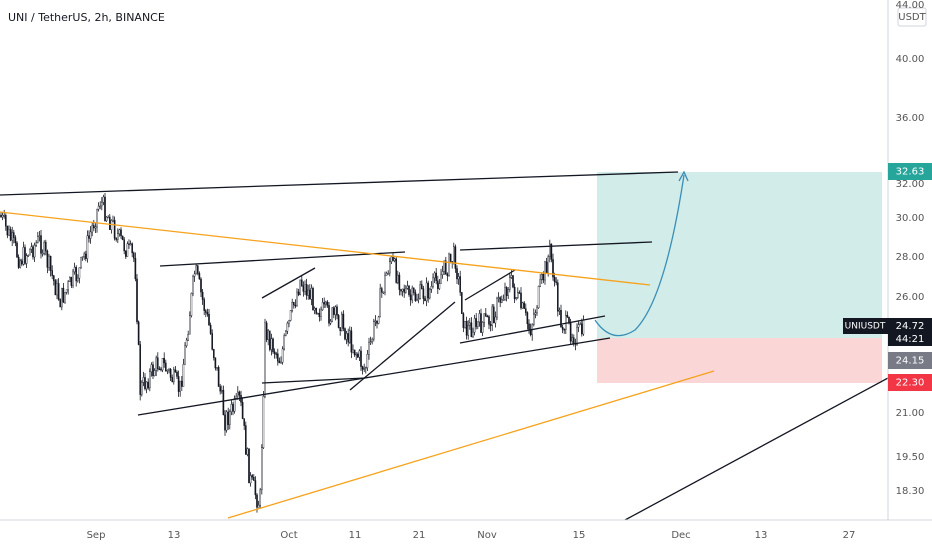  Describe the element at coordinates (96, 535) in the screenshot. I see `date-label: Sep` at that location.